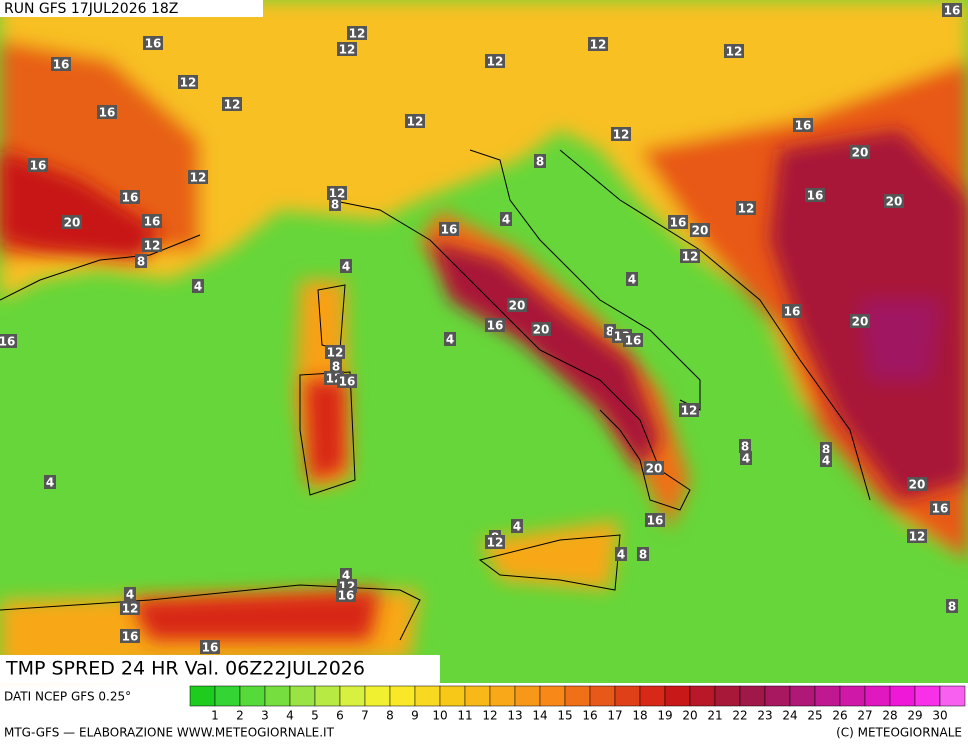  I want to click on colorbar-label: 13, so click(514, 716).